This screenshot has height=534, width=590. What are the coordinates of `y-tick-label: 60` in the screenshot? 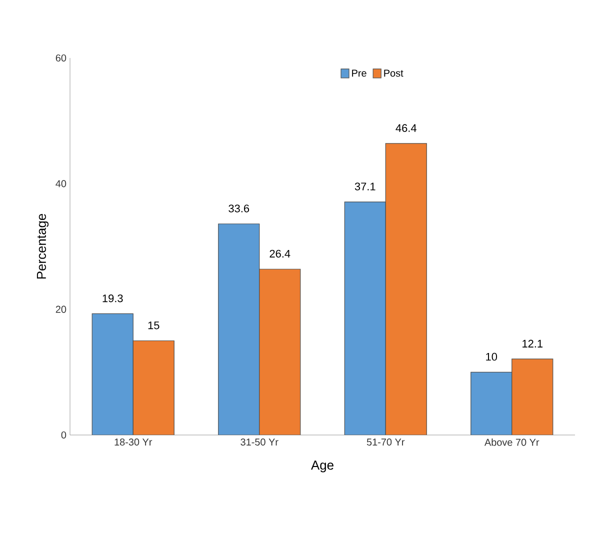 It's located at (61, 58).